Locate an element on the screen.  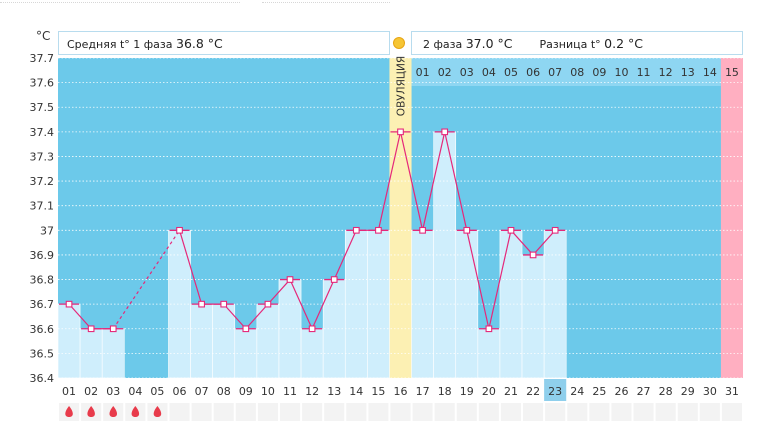
x-day-label: 19 is located at coordinates (467, 391).